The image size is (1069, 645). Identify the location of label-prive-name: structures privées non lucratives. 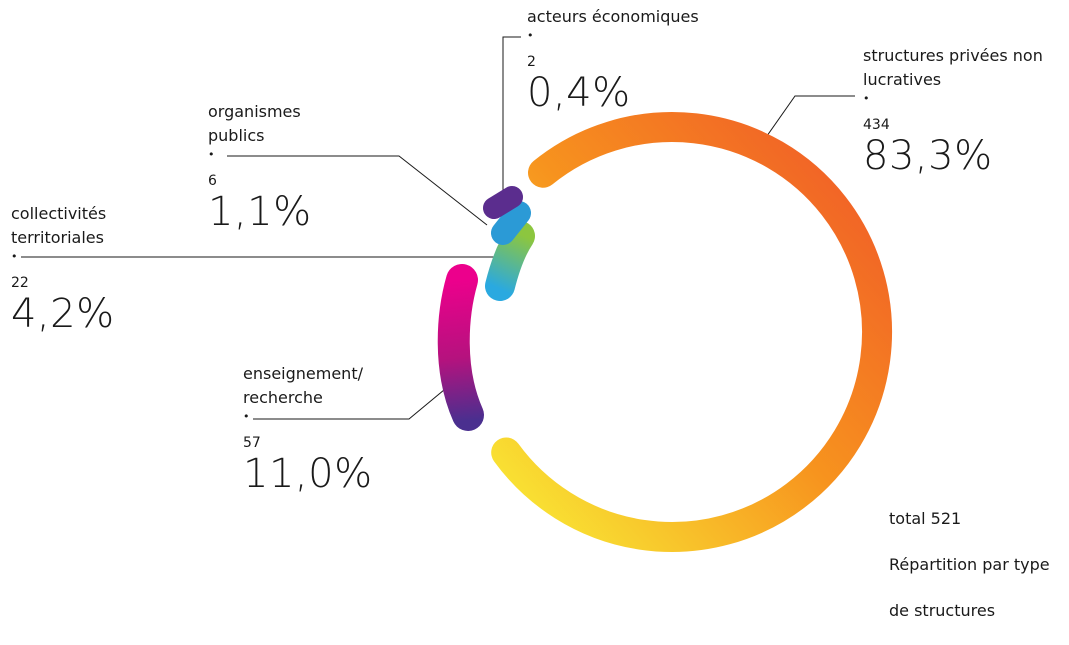
(953, 67).